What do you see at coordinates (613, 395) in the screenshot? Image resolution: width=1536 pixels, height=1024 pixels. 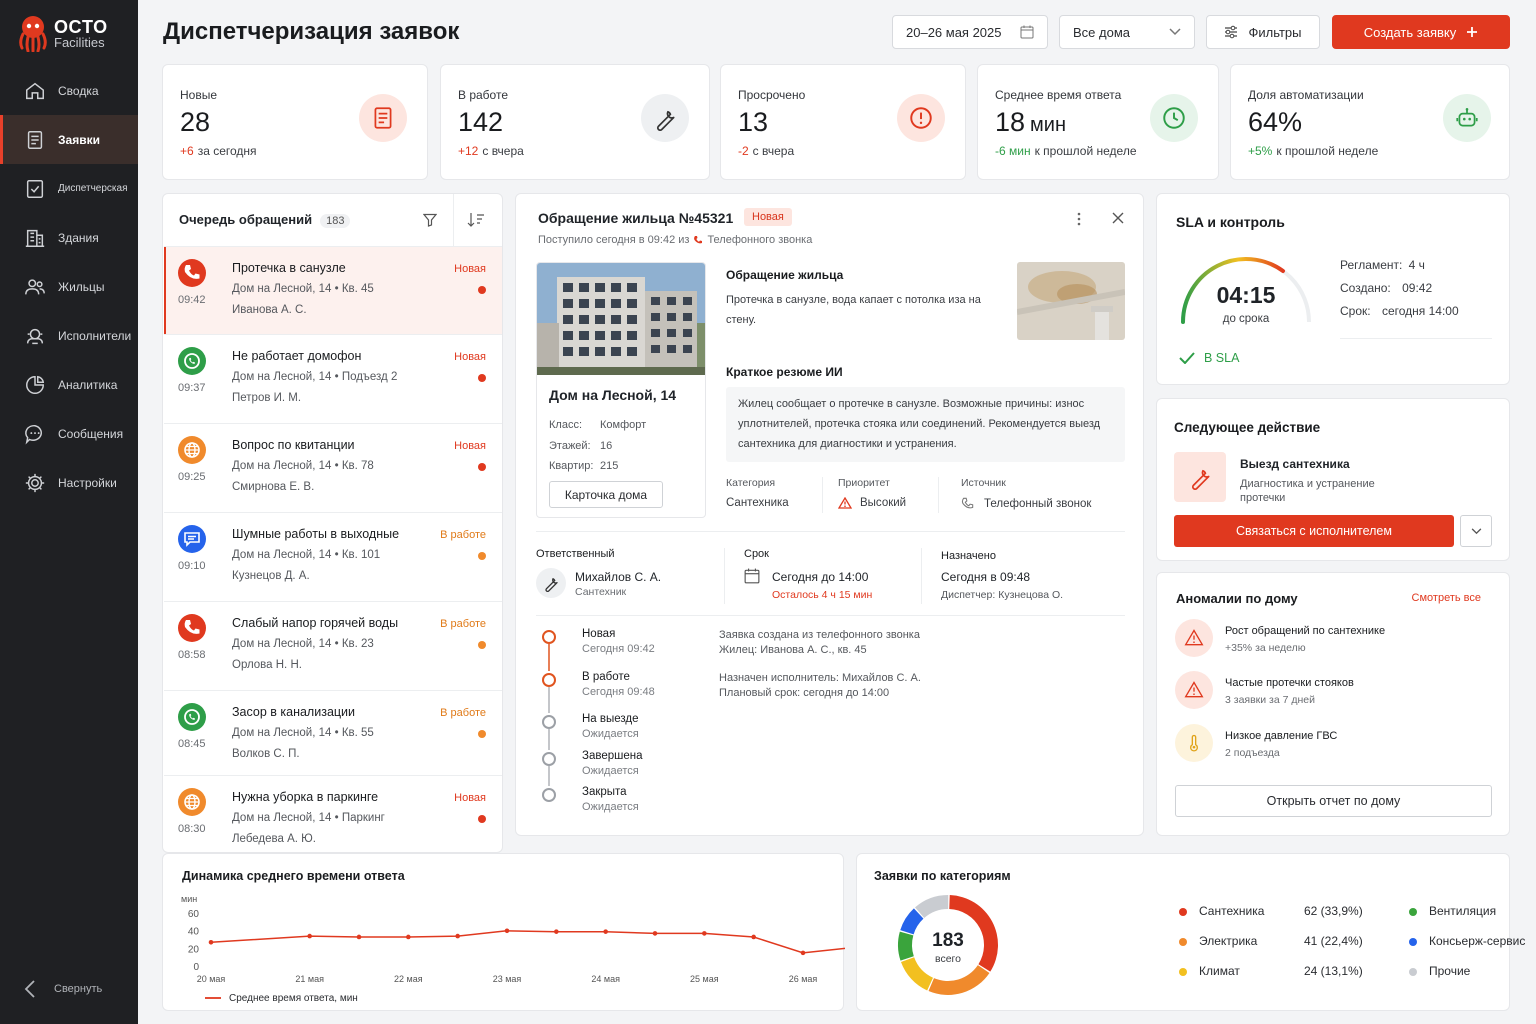 I see `house-name: Дом на Лесной, 14` at bounding box center [613, 395].